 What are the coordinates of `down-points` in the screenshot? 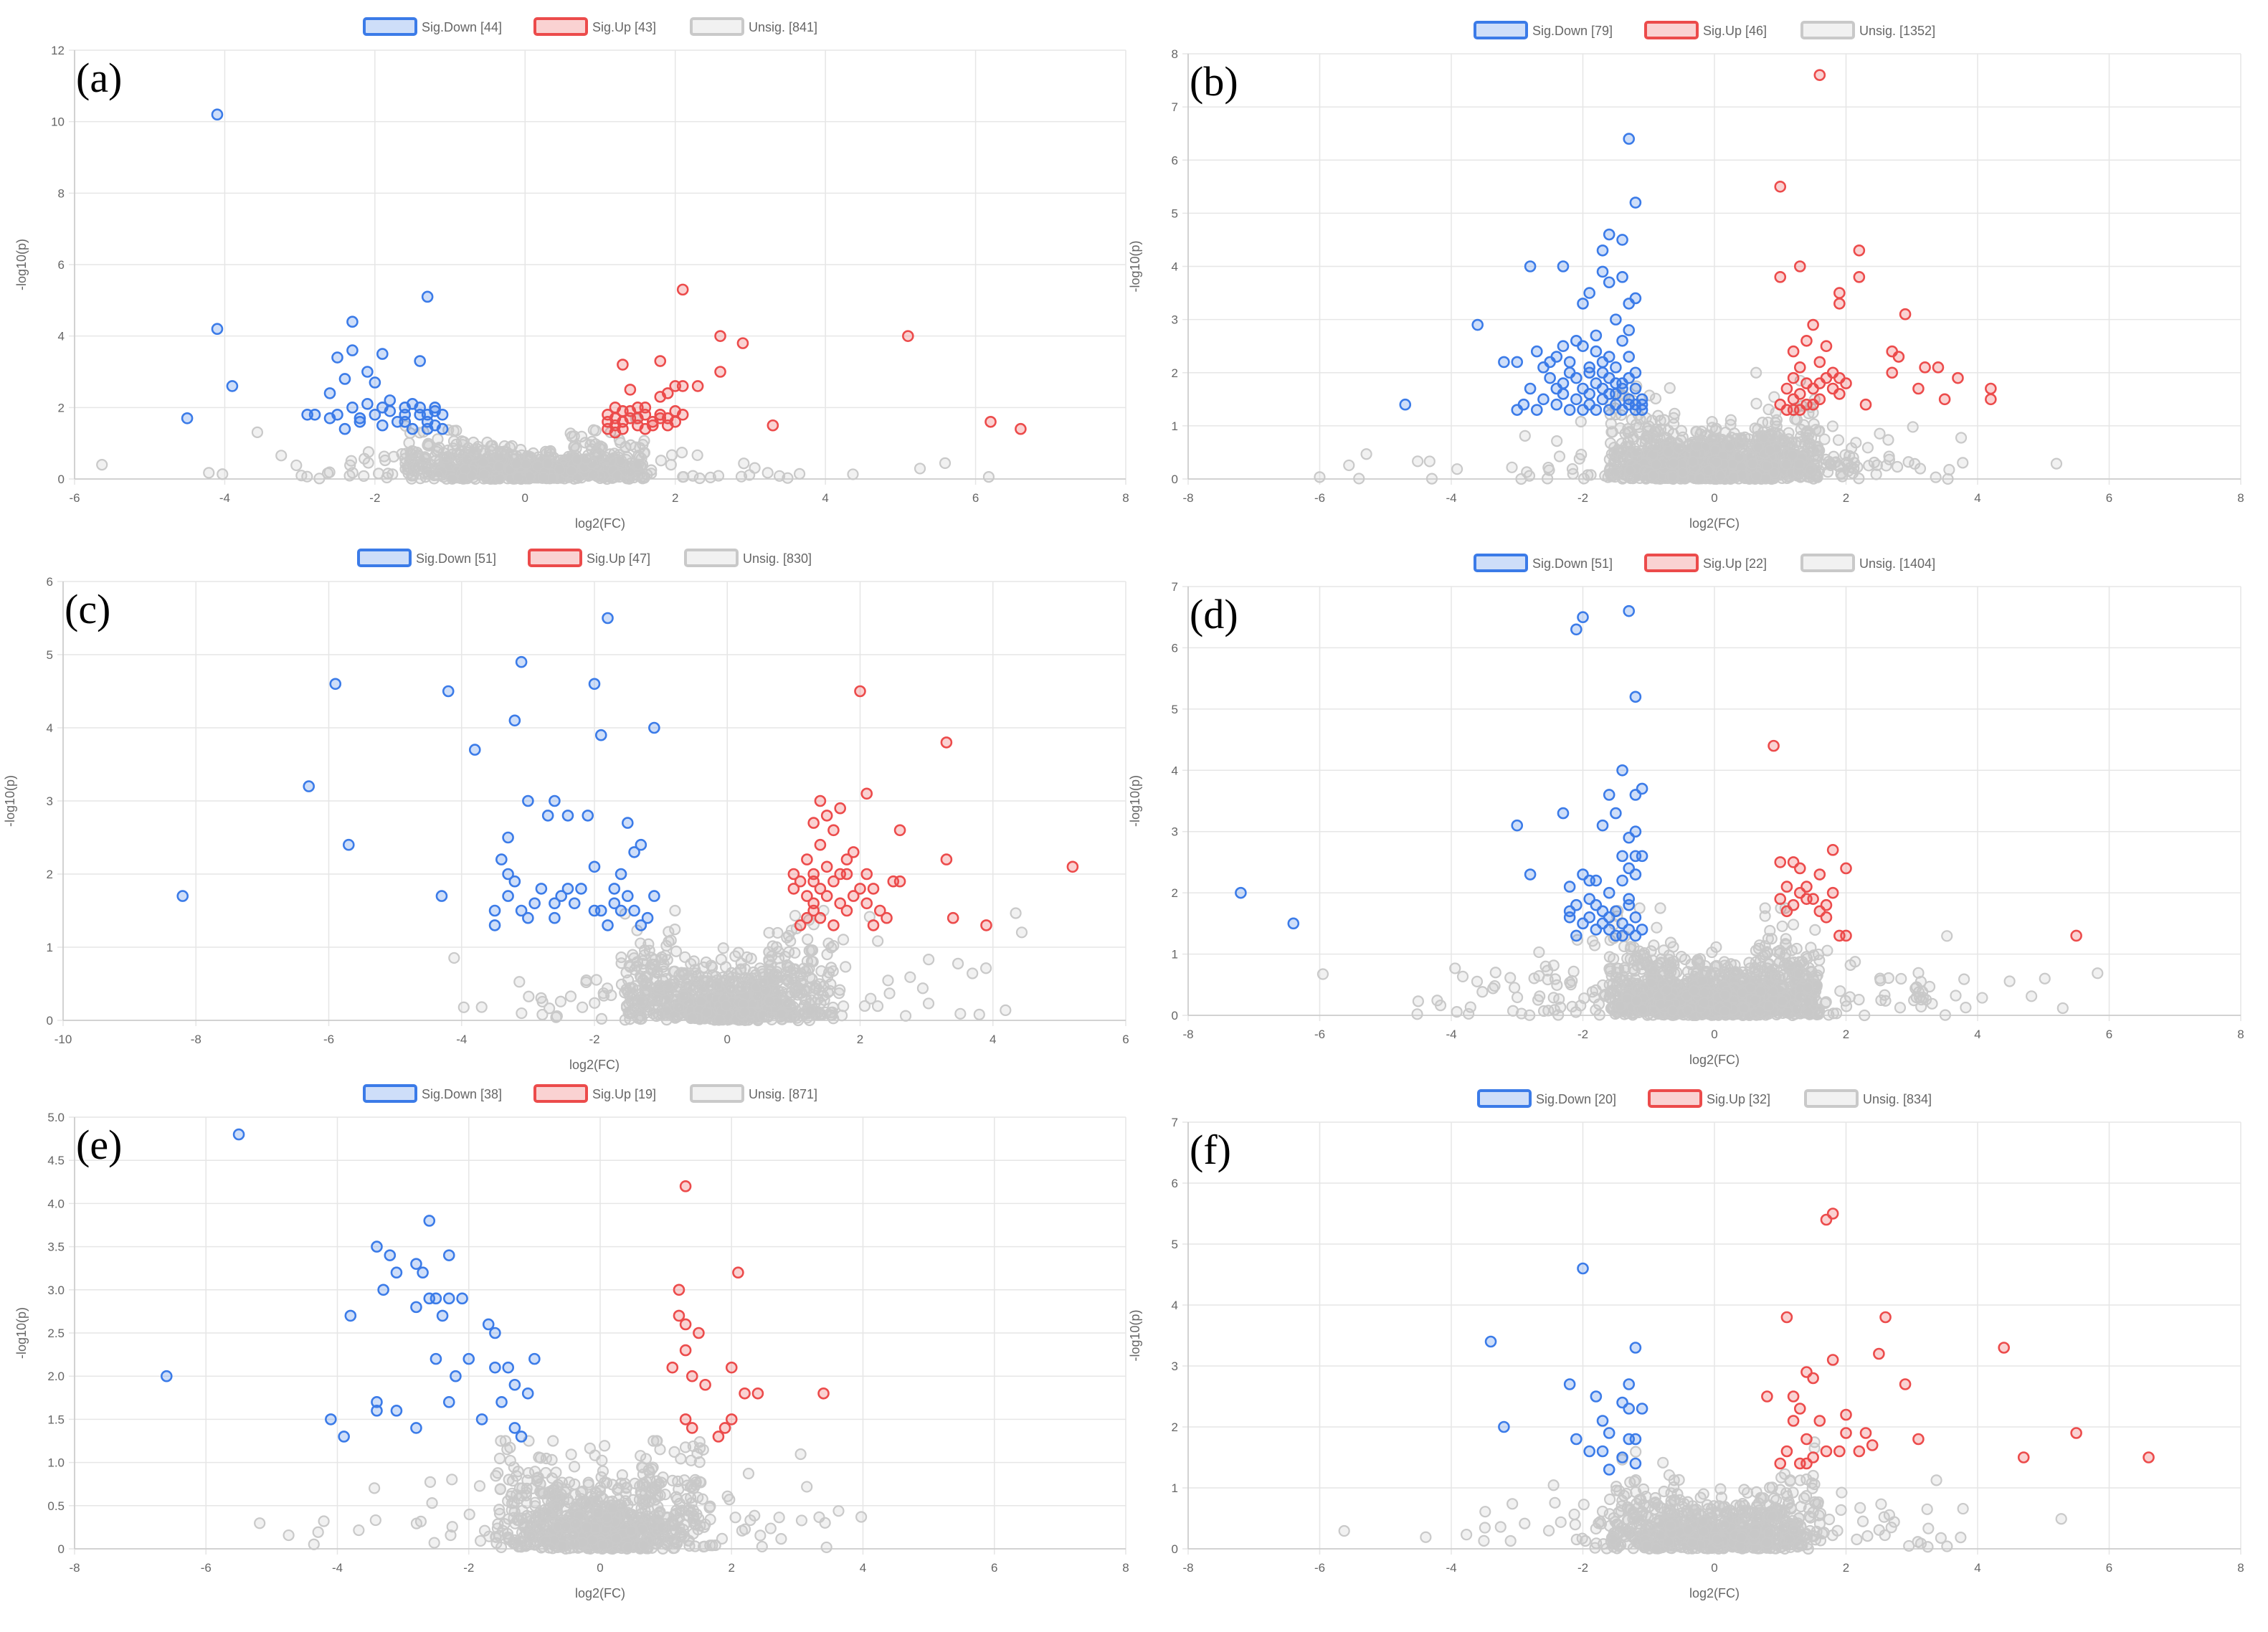 It's located at (1441, 773).